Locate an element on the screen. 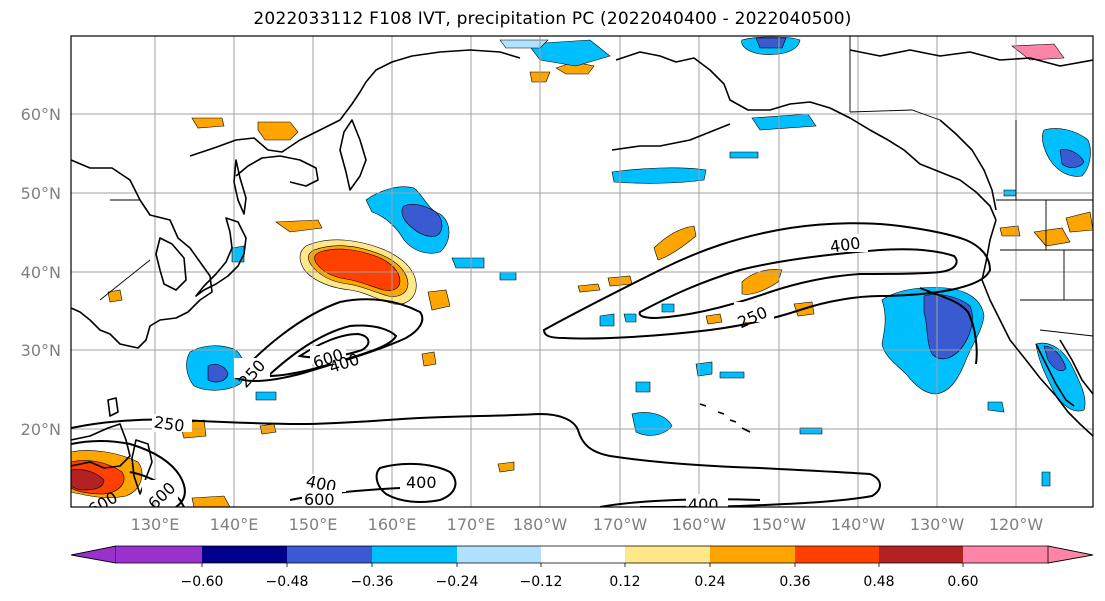 The width and height of the screenshot is (1105, 601). ivt-label-600-c: 600 is located at coordinates (319, 499).